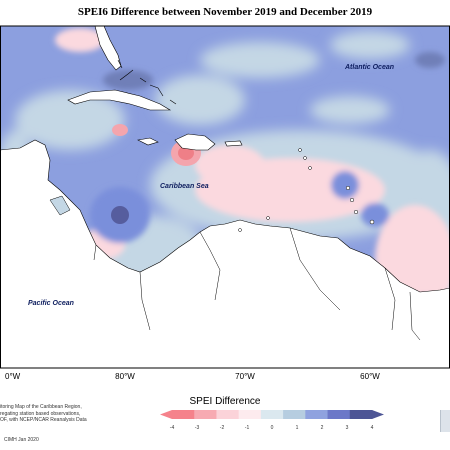 Image resolution: width=450 pixels, height=450 pixels. Describe the element at coordinates (166, 414) in the screenshot. I see `legend-arrow-left` at that location.